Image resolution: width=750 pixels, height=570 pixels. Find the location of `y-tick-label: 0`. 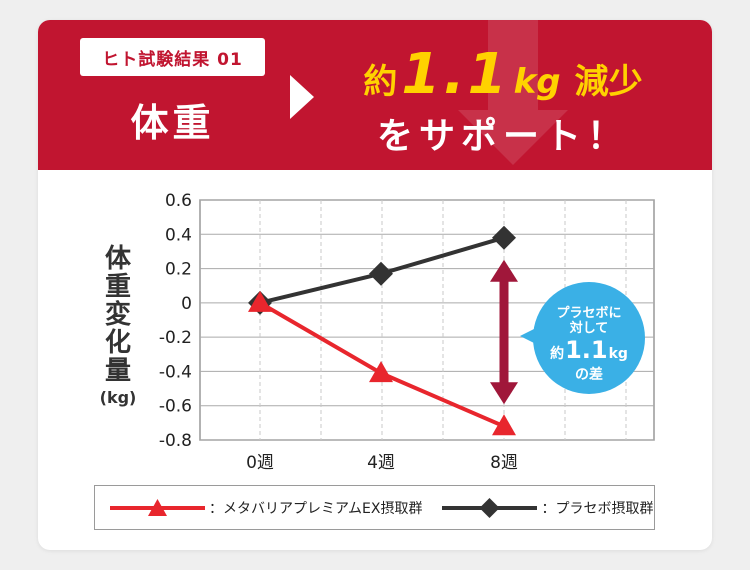

y-tick-label: 0 is located at coordinates (186, 304).